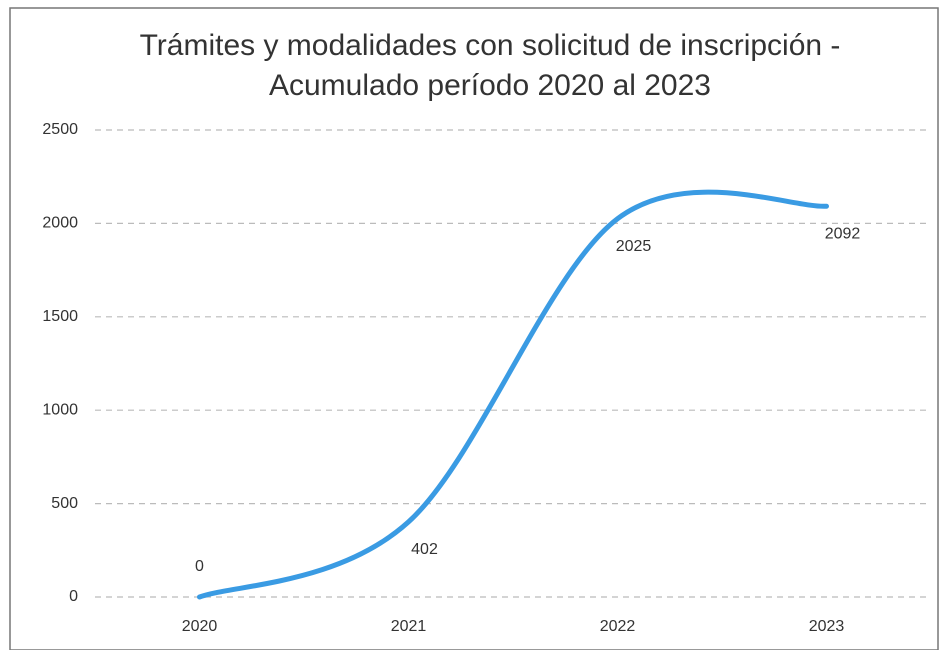  Describe the element at coordinates (843, 233) in the screenshot. I see `data-label: 2092` at that location.